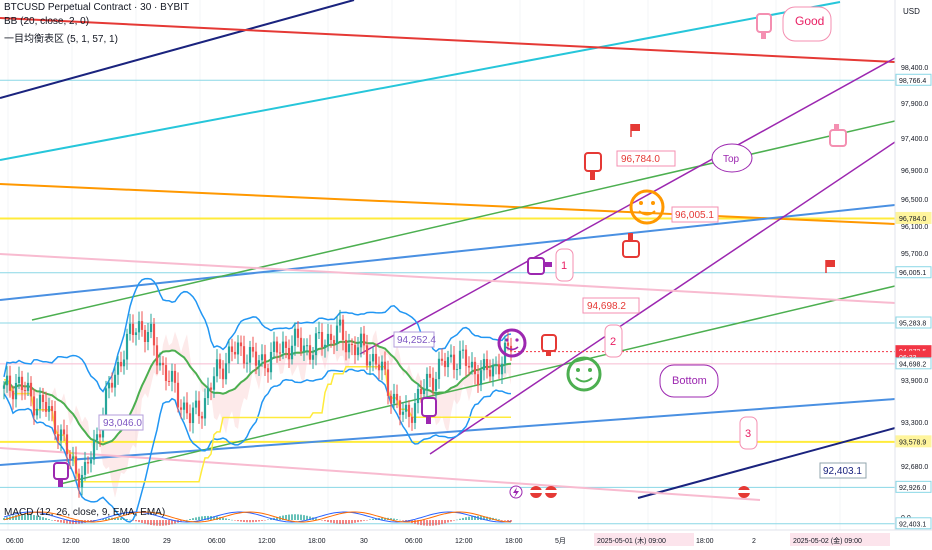 This screenshot has height=550, width=932. Describe the element at coordinates (593, 166) in the screenshot. I see `hand-pointing-down-icon` at that location.